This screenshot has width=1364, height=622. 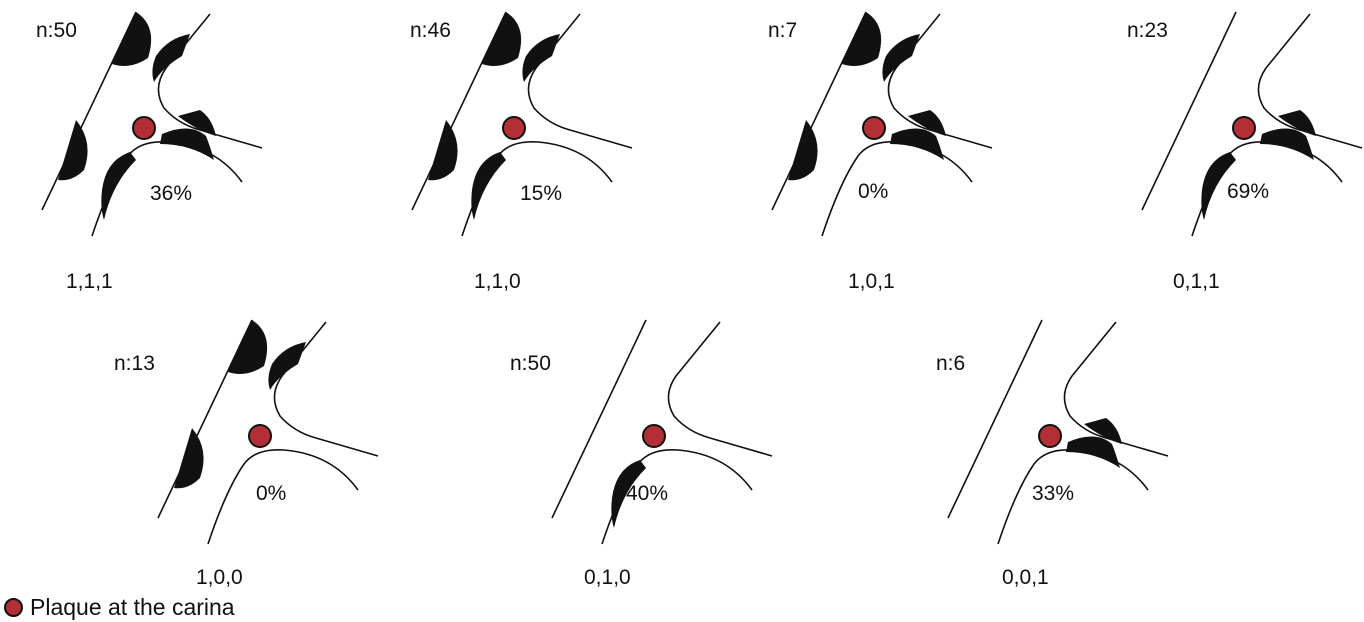 I want to click on percent-label: 36%, so click(x=171, y=193).